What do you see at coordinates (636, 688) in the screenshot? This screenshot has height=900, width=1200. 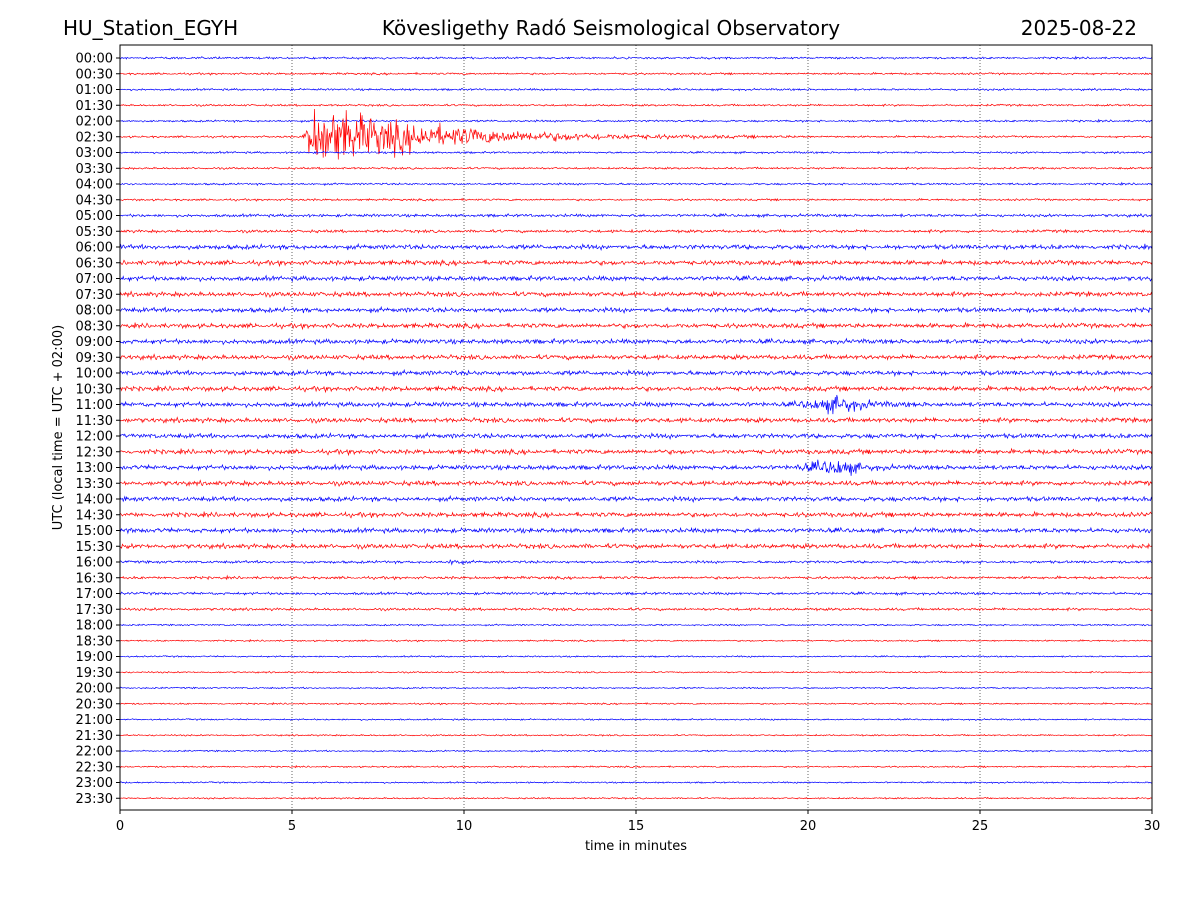 I see `trace-row-2000` at bounding box center [636, 688].